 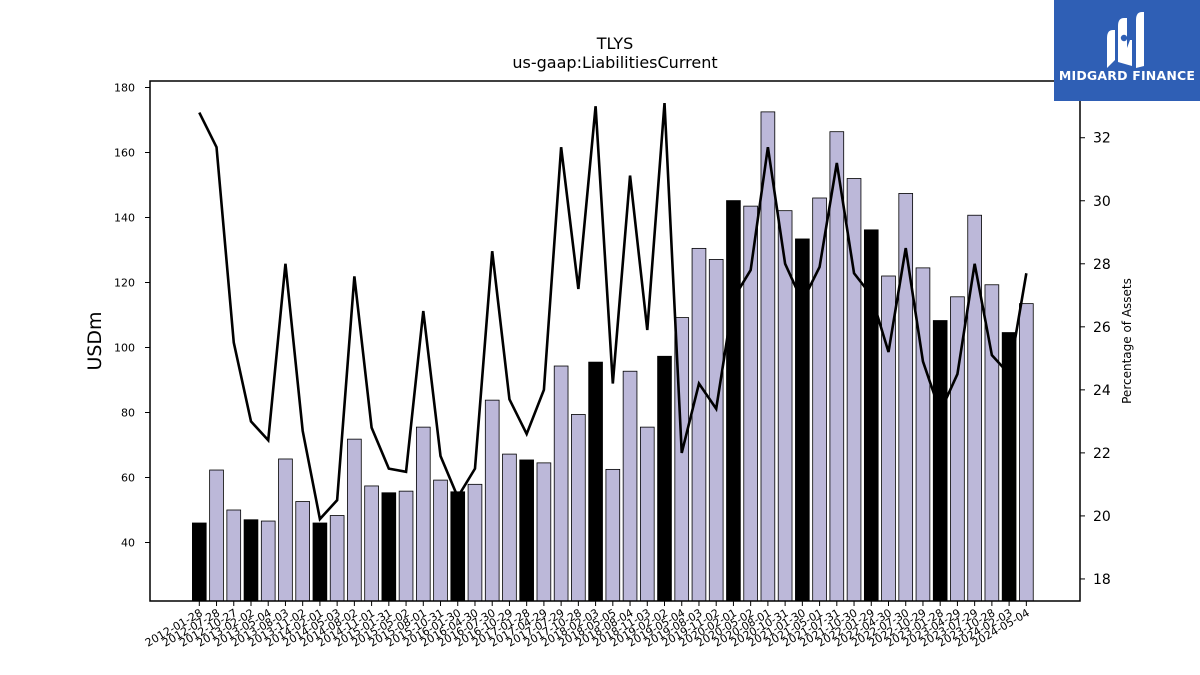 What do you see at coordinates (1102, 328) in the screenshot?
I see `y2-tick-label: 26` at bounding box center [1102, 328].